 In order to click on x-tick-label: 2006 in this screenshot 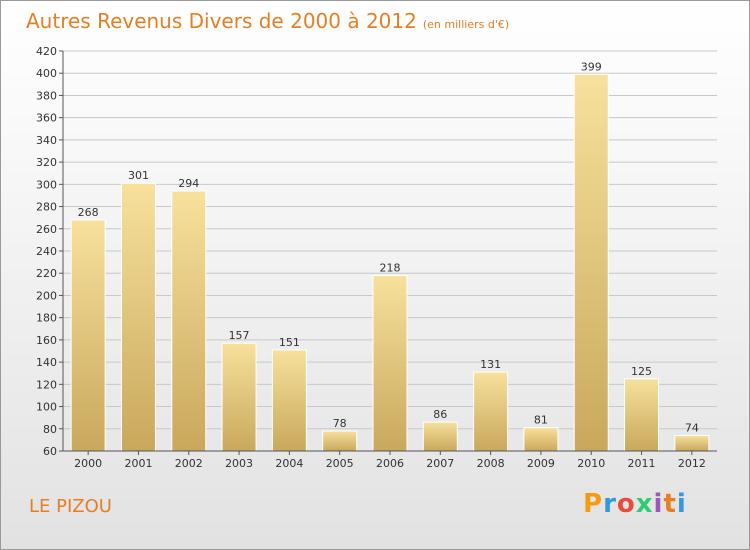, I will do `click(390, 463)`.